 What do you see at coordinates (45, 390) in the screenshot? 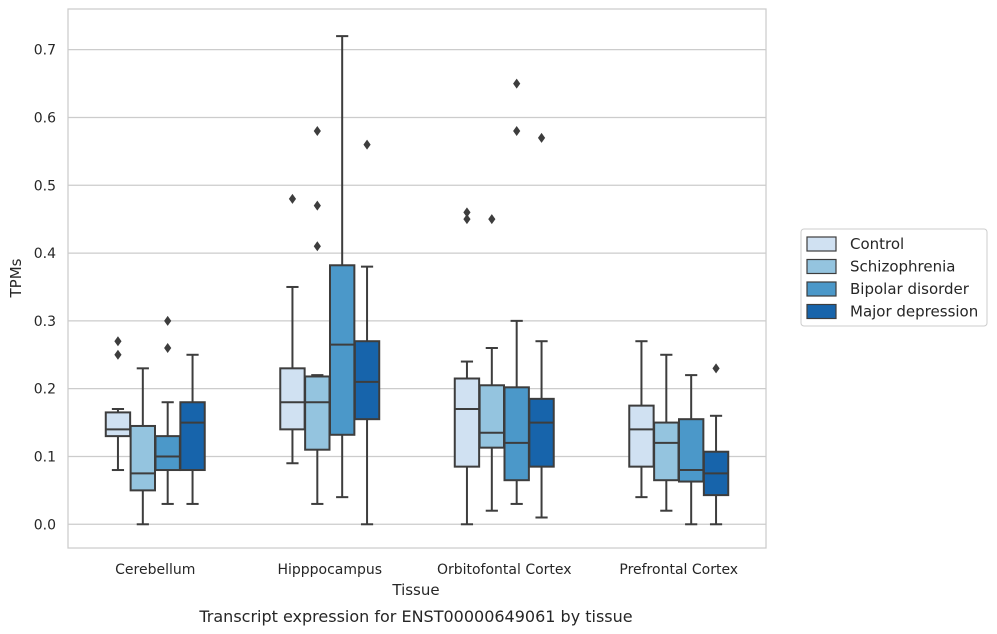
I see `y-tick-label: 0.2` at bounding box center [45, 390].